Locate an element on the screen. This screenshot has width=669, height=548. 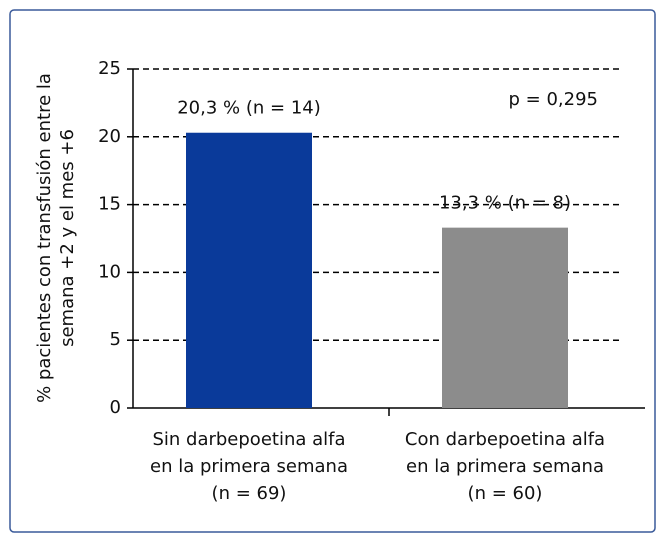
data-label: 13,3 % (n = 8) is located at coordinates (505, 203).